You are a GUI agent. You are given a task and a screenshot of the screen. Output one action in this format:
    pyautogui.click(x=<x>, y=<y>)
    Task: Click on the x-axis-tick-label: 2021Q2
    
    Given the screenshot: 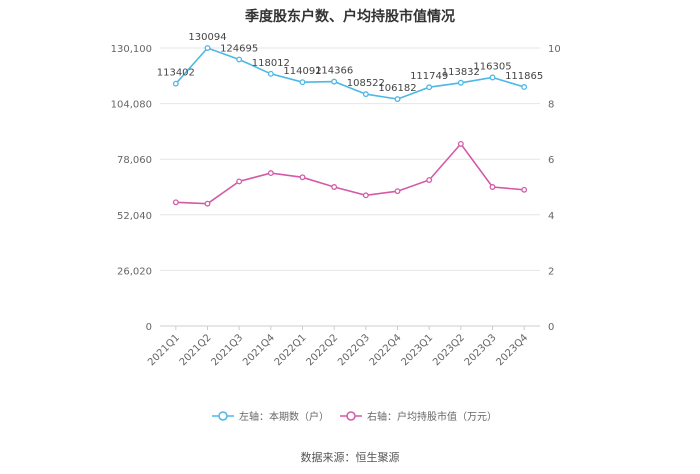 What is the action you would take?
    pyautogui.click(x=196, y=350)
    